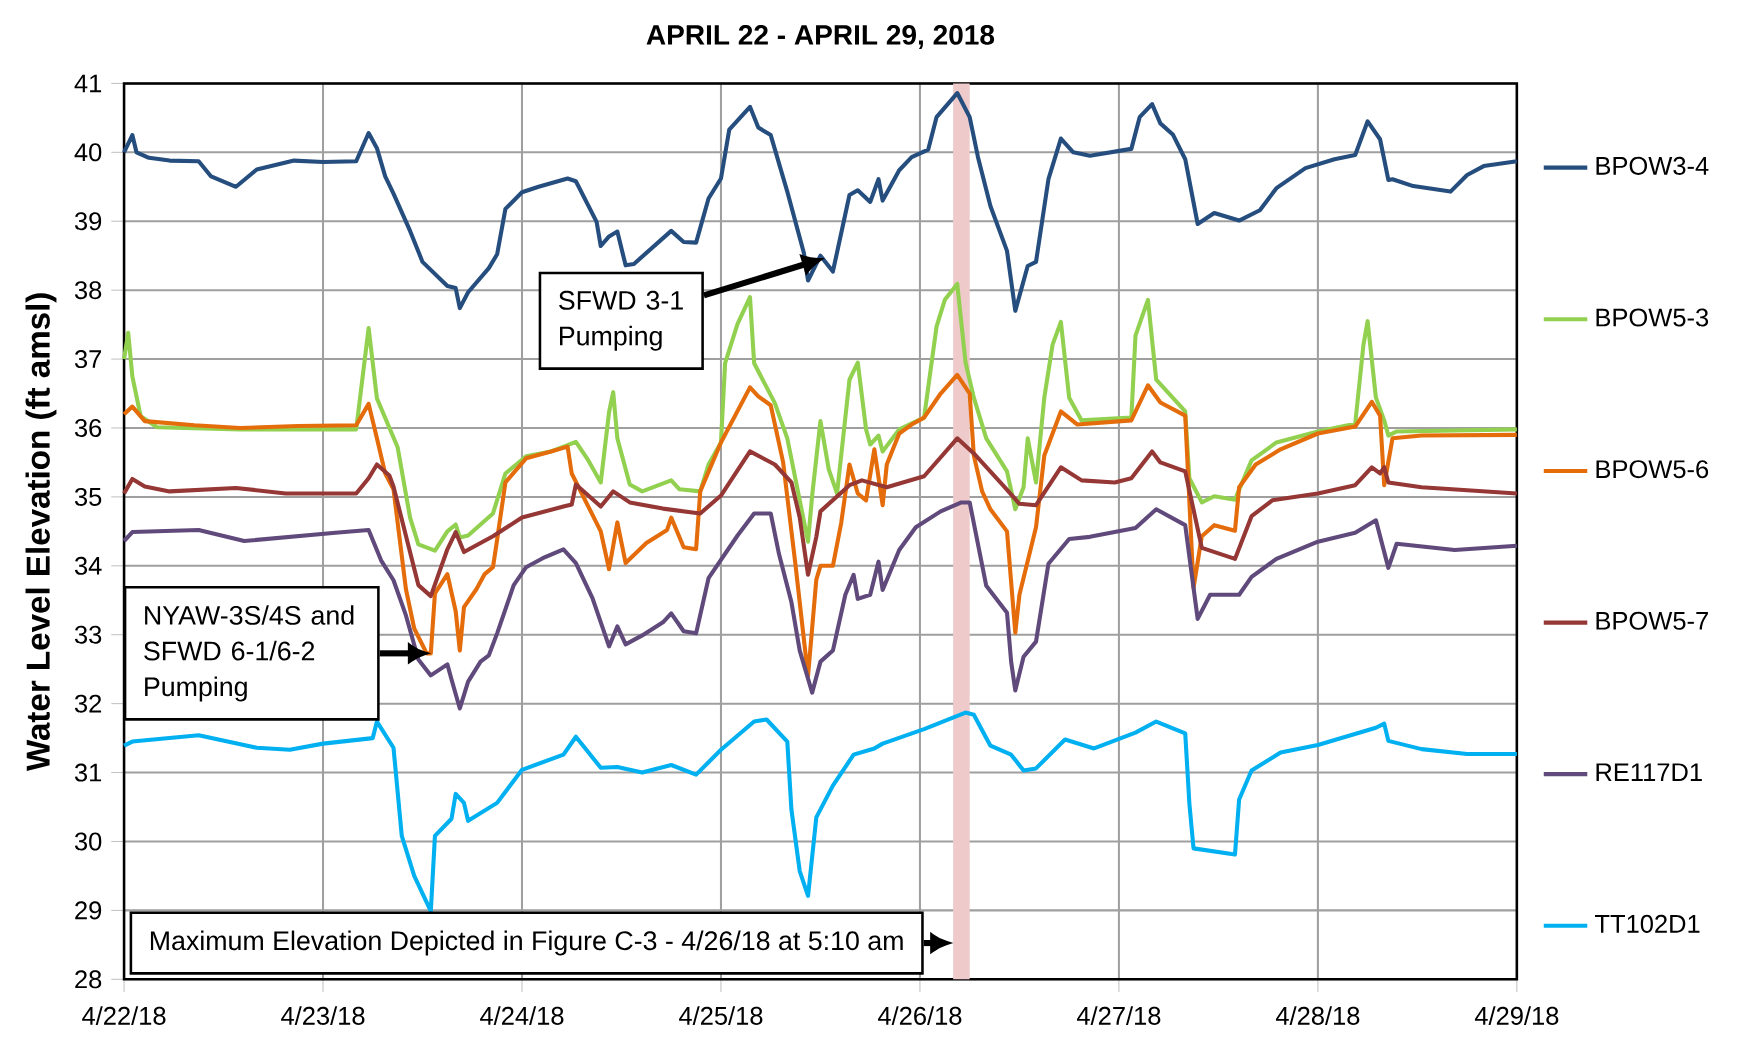 Image resolution: width=1741 pixels, height=1041 pixels. What do you see at coordinates (1118, 1015) in the screenshot?
I see `x-tick-label: 4/27/18` at bounding box center [1118, 1015].